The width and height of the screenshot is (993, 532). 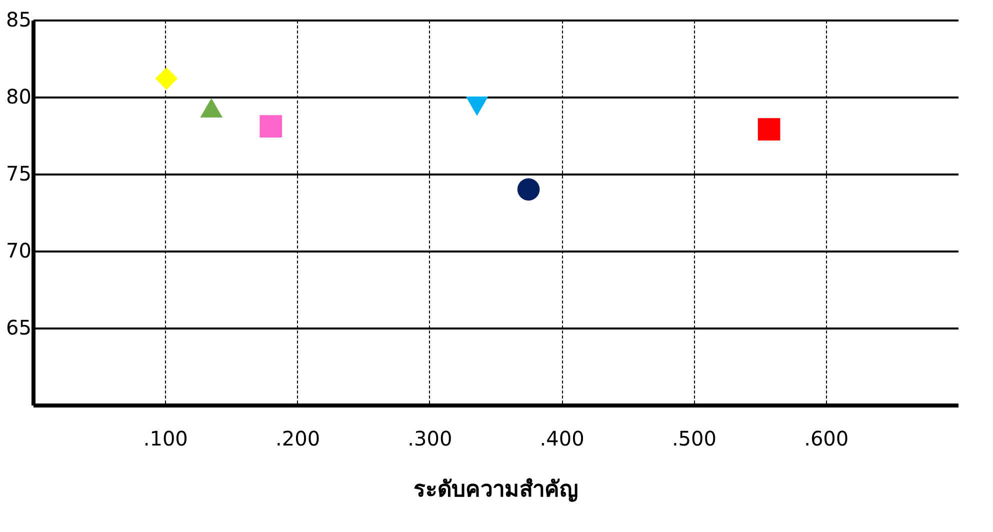 I want to click on x-tick-label: .600, so click(x=826, y=438).